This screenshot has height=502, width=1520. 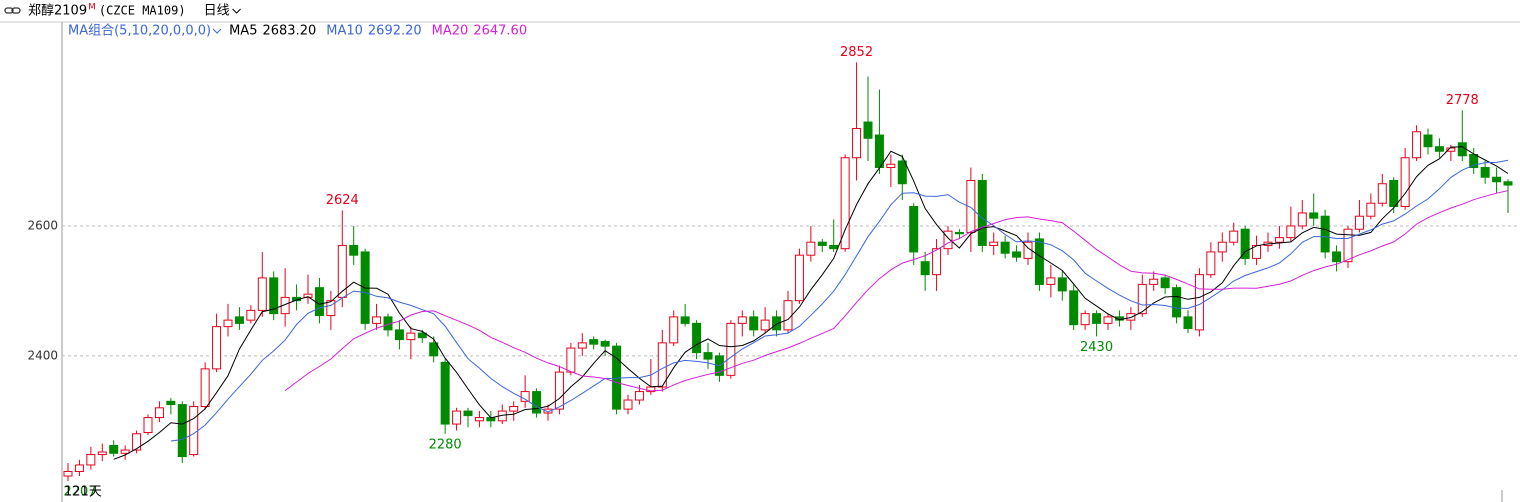 I want to click on link-icon, so click(x=12, y=10).